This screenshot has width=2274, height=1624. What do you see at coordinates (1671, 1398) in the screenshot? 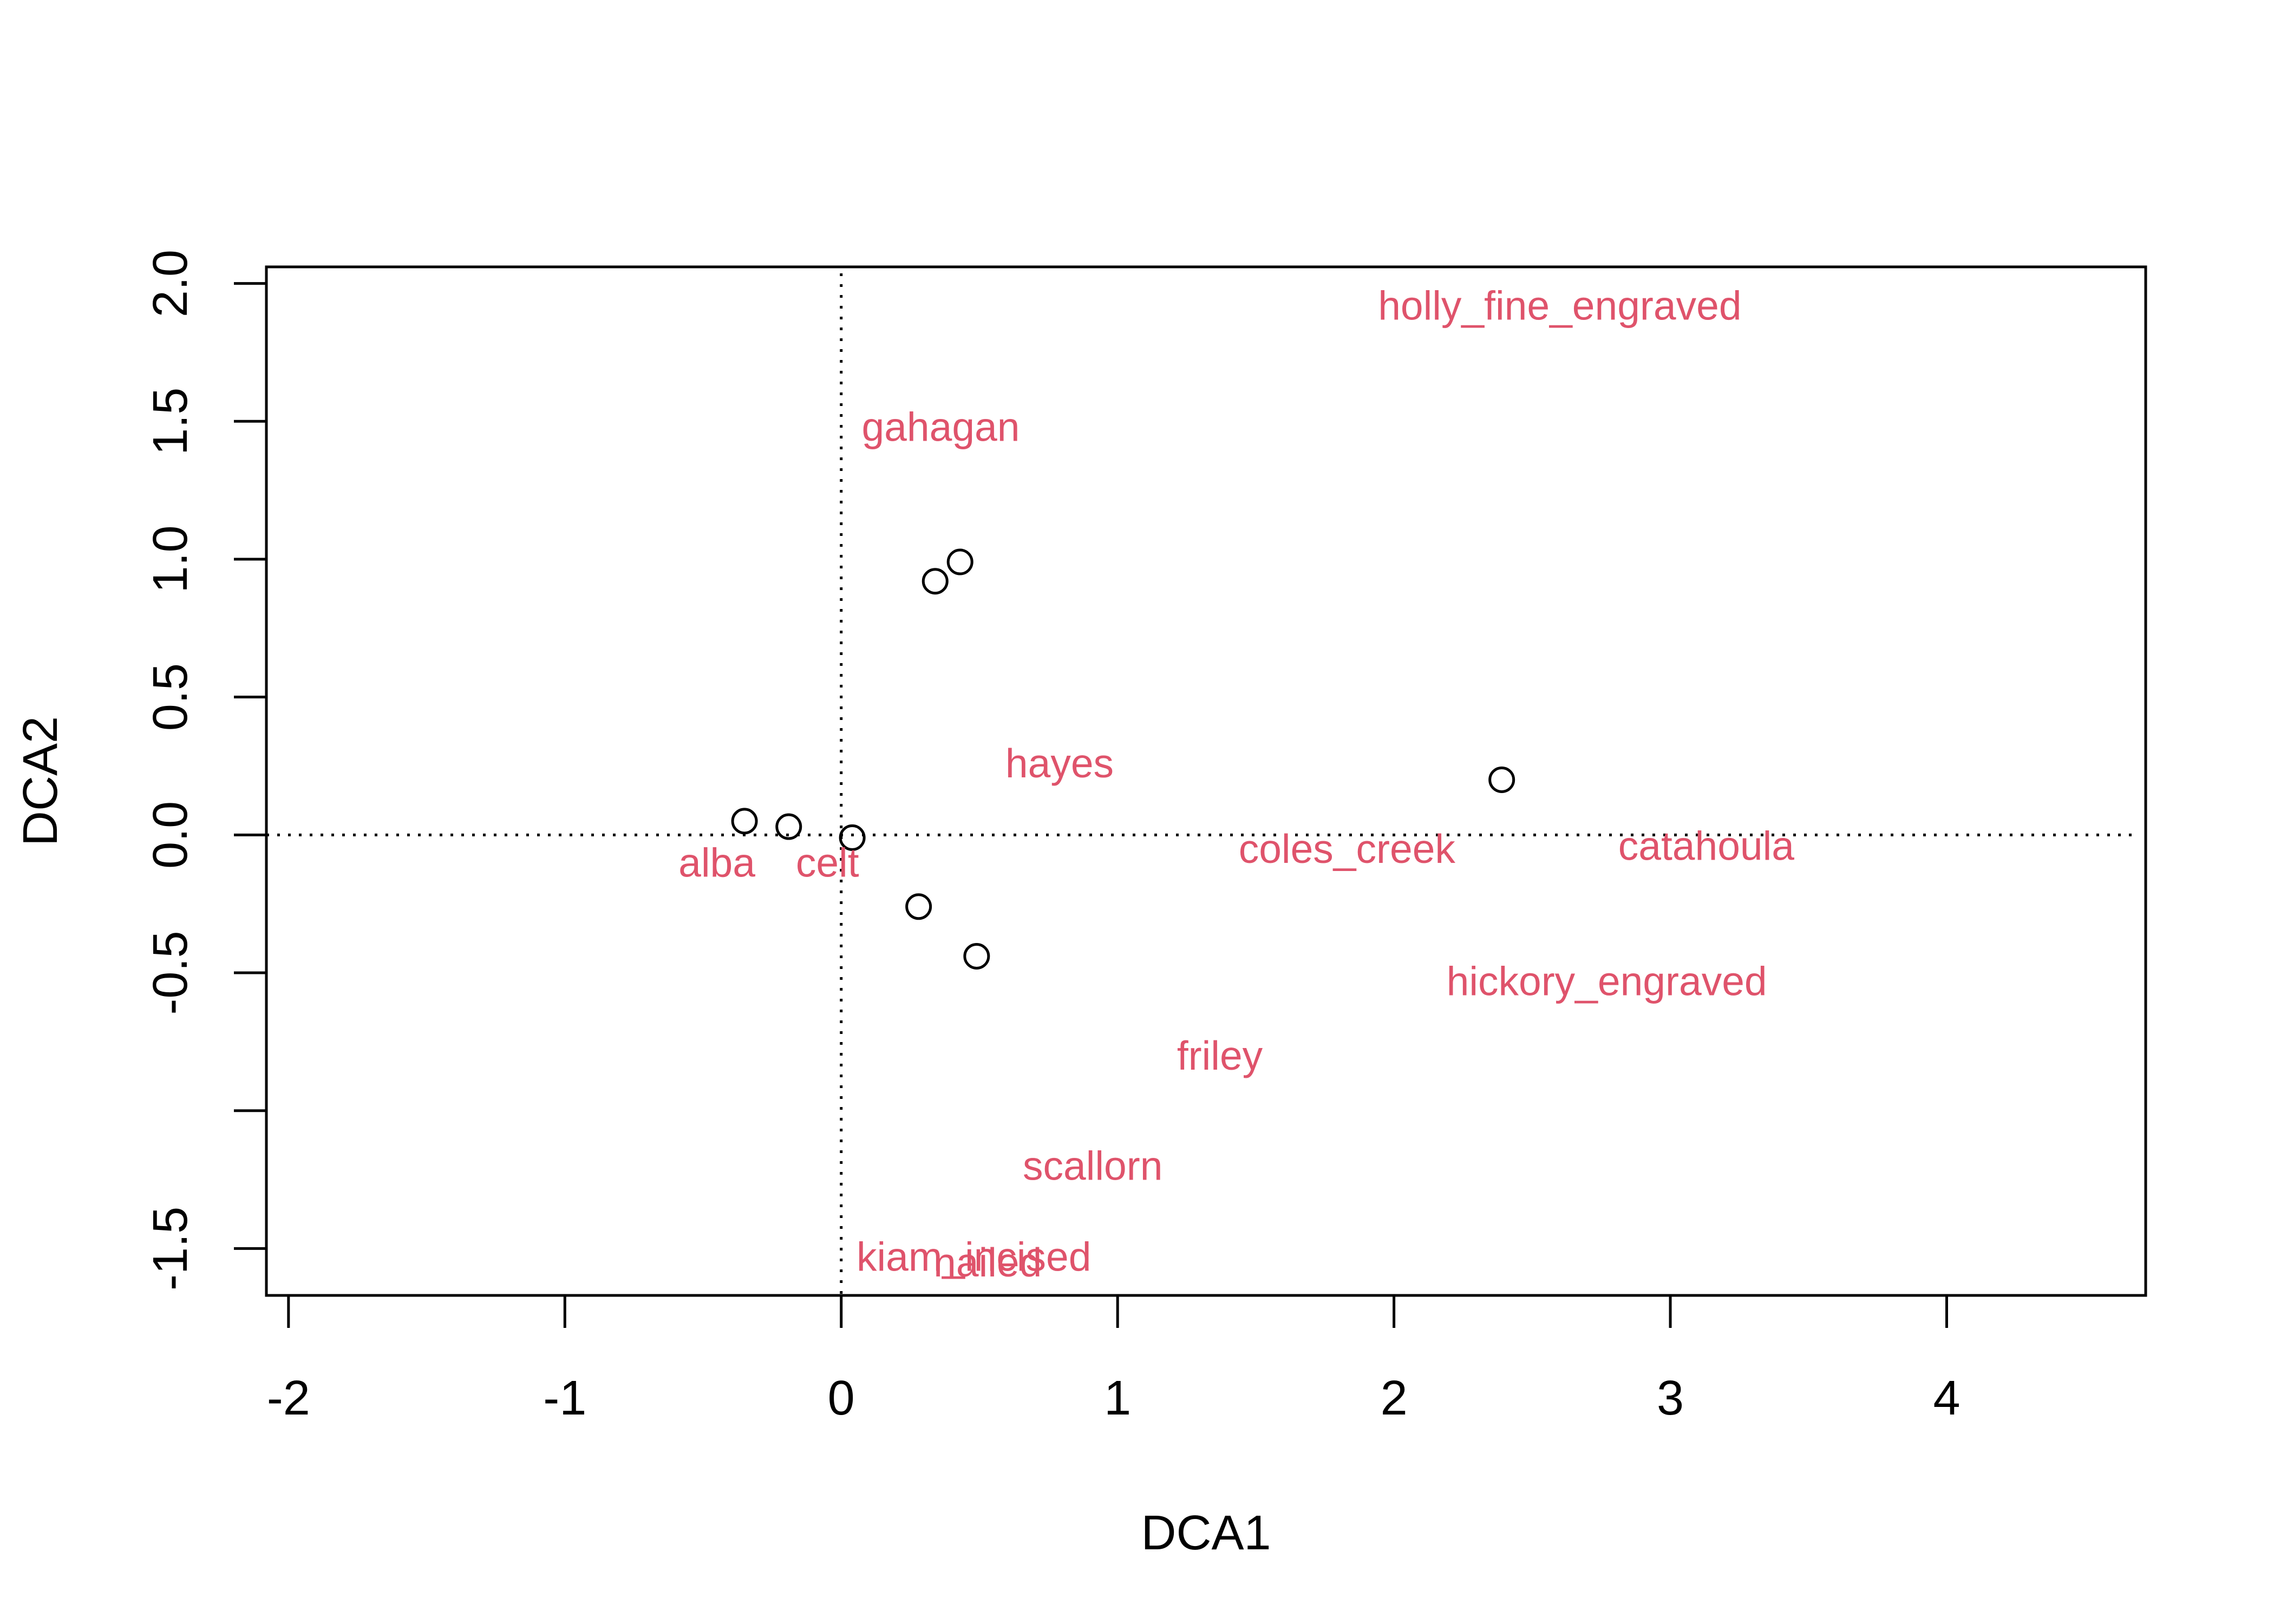
I see `x-tick-label: 3` at bounding box center [1671, 1398].